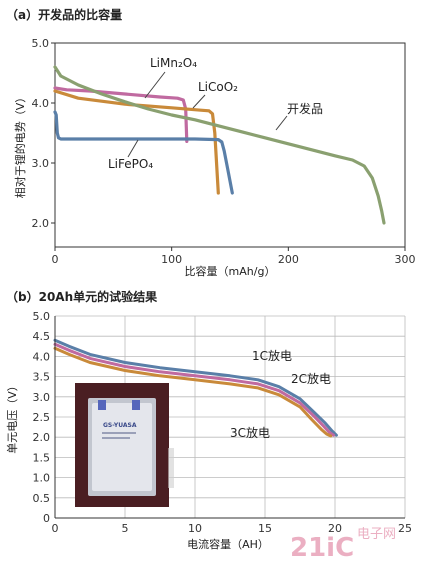 Image resolution: width=430 pixels, height=563 pixels. I want to click on inset-glare, so click(171, 468).